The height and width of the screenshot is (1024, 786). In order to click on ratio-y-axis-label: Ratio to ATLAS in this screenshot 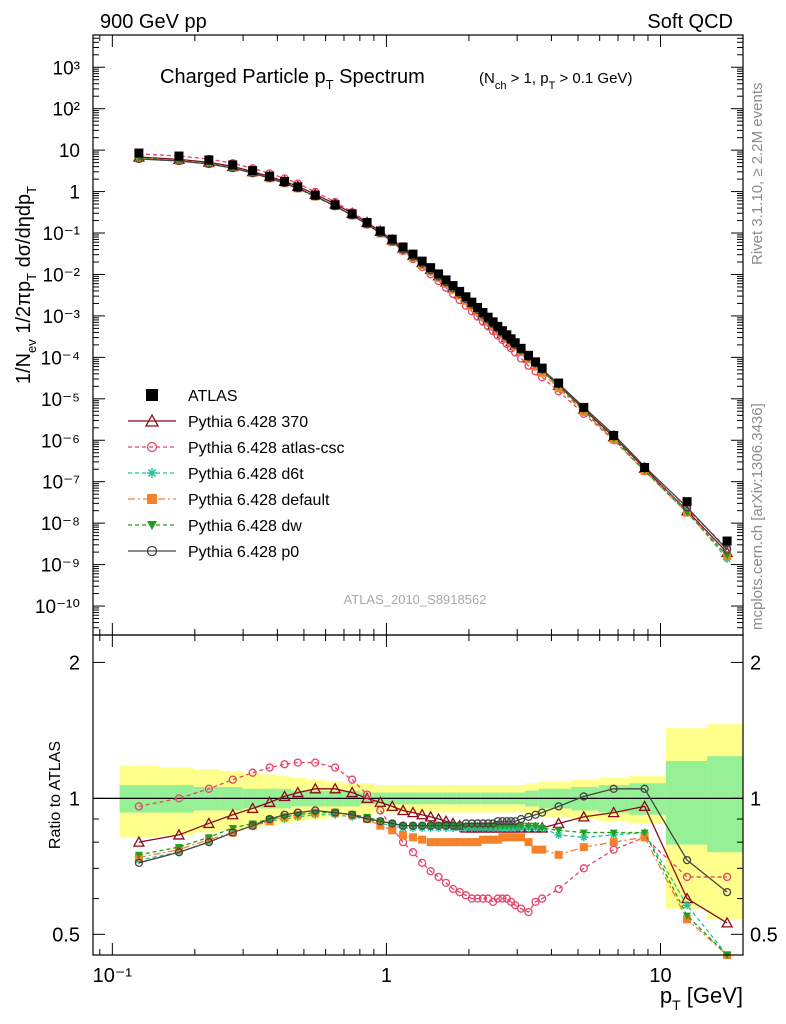, I will do `click(55, 795)`.